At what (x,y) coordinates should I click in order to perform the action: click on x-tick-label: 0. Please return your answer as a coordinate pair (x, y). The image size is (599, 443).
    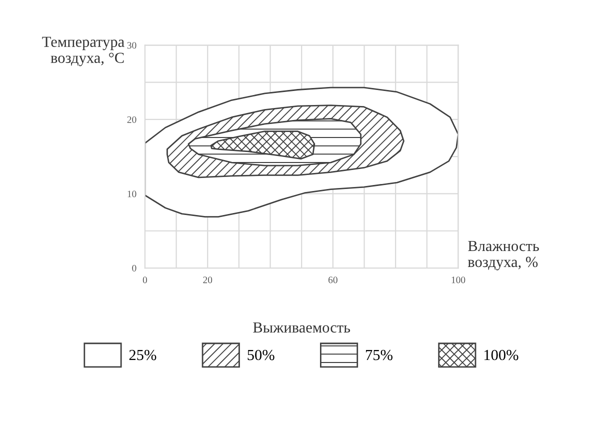
    Looking at the image, I should click on (145, 280).